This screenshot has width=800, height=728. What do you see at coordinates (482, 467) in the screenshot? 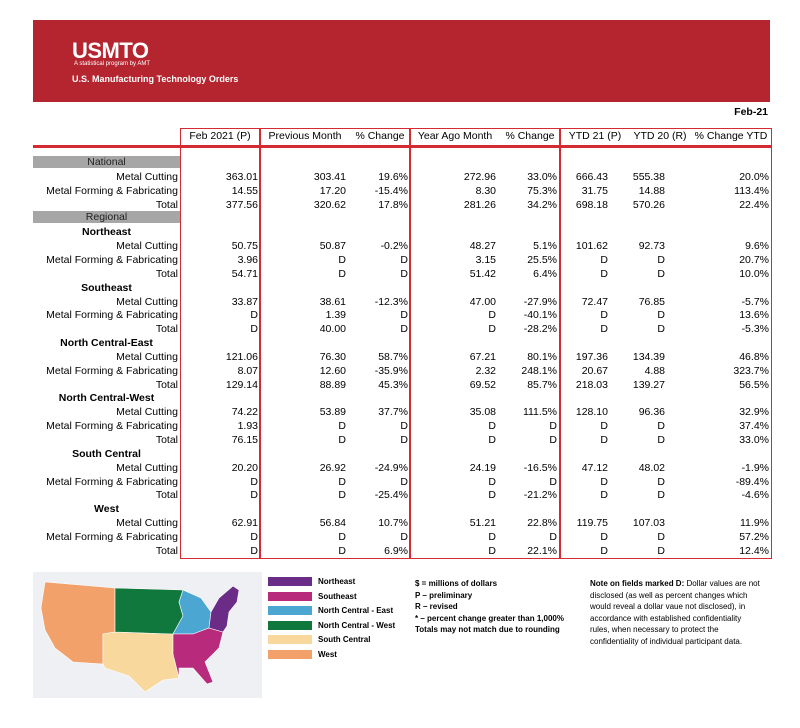
I see `table-cell: 24.19` at bounding box center [482, 467].